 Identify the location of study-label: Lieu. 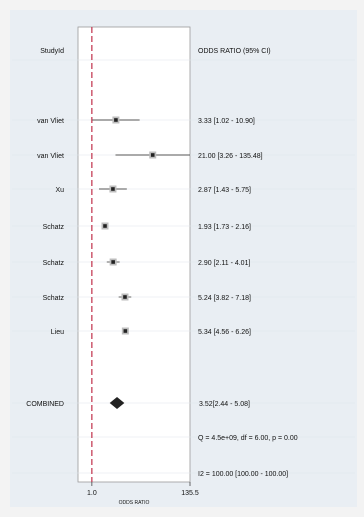
(57, 332).